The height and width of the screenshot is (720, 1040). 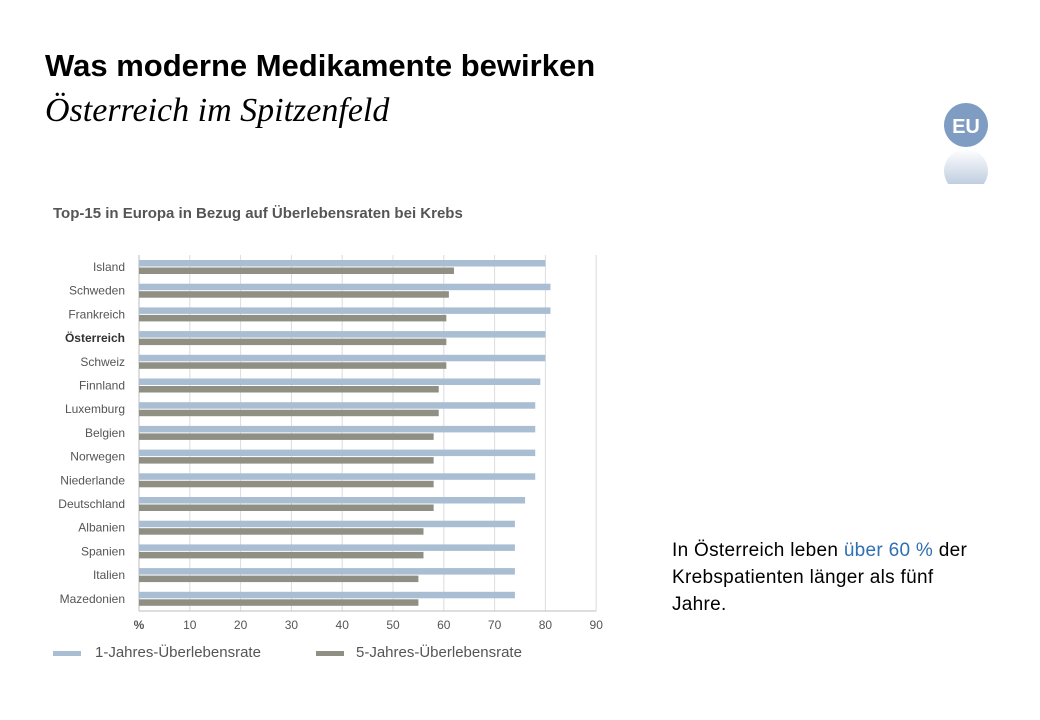 What do you see at coordinates (758, 550) in the screenshot?
I see `callout-part1: In Österreich leben` at bounding box center [758, 550].